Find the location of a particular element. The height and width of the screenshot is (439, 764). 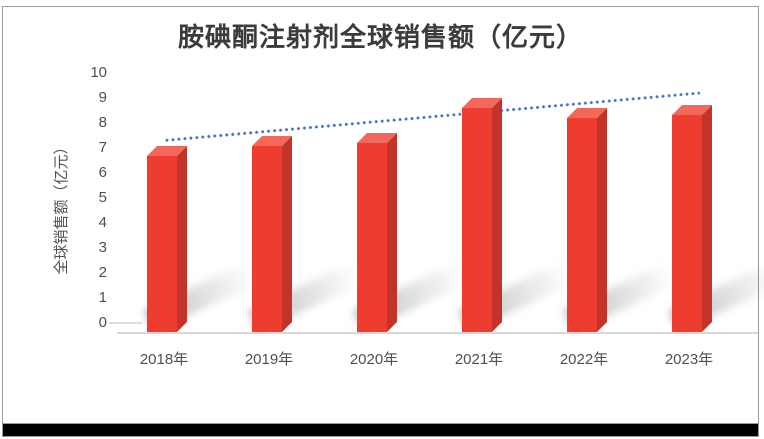

chart-title: 胺碘酮注射剂全球销售额（亿元） is located at coordinates (380, 37).